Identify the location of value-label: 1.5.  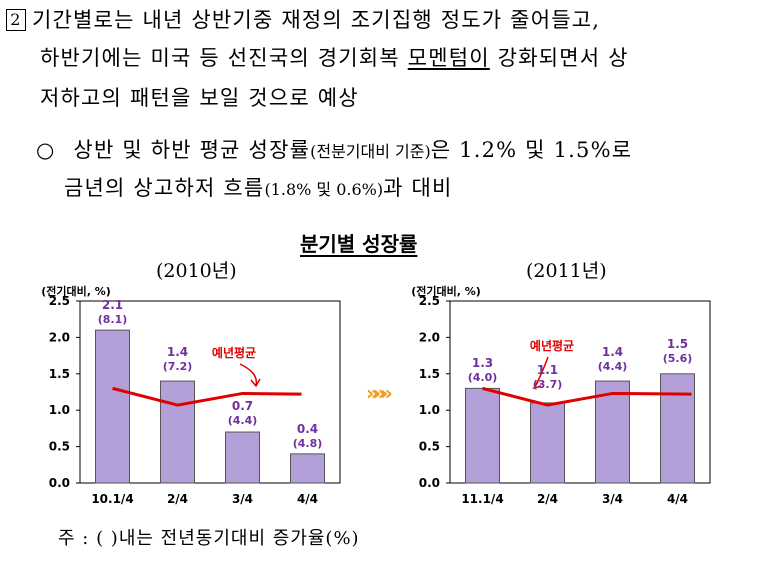
(677, 344).